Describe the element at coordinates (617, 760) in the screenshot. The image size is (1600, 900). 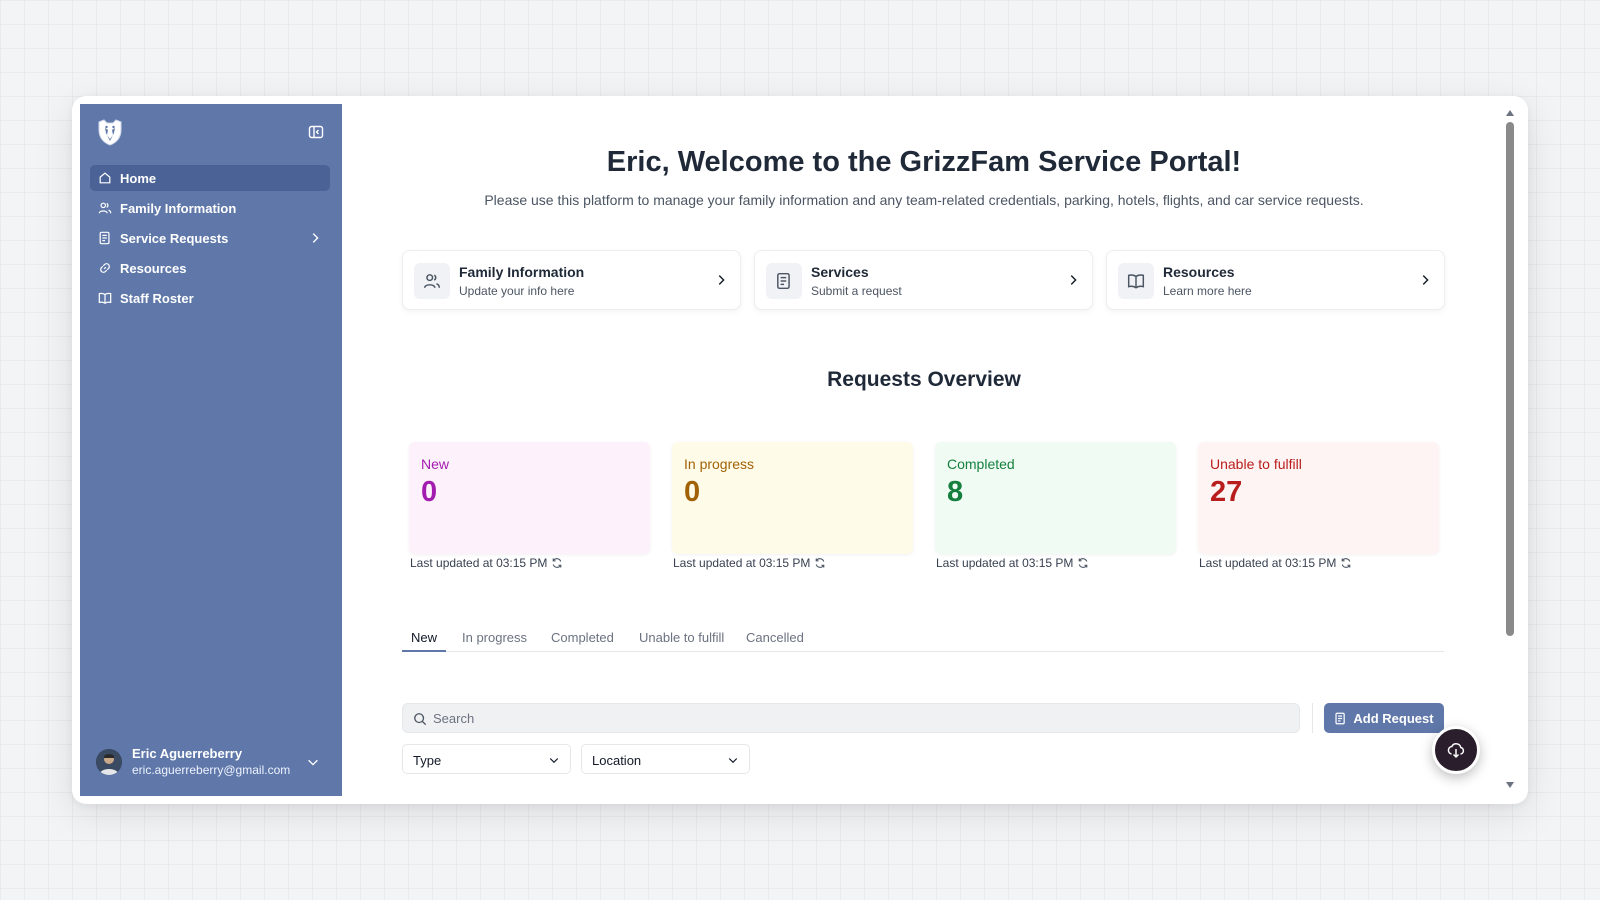
I see `location-select-label: Location` at that location.